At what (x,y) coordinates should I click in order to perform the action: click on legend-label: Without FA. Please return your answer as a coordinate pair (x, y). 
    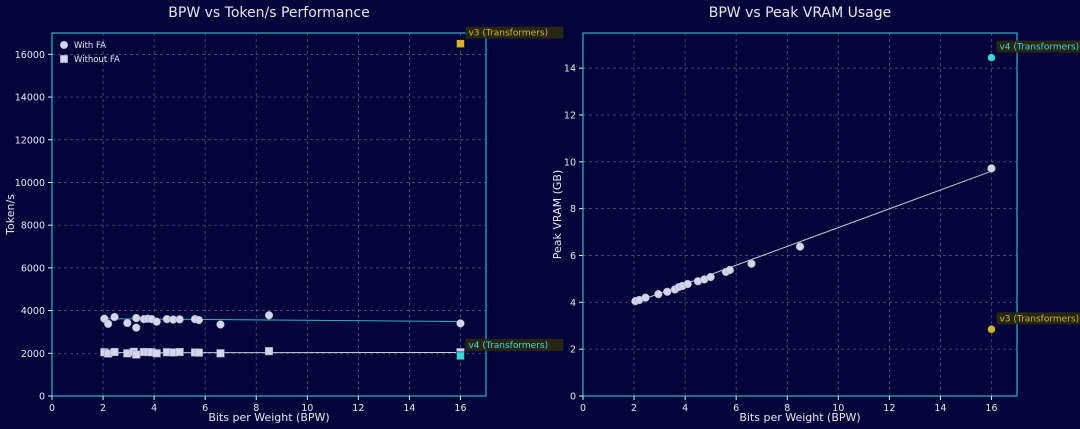
    Looking at the image, I should click on (97, 60).